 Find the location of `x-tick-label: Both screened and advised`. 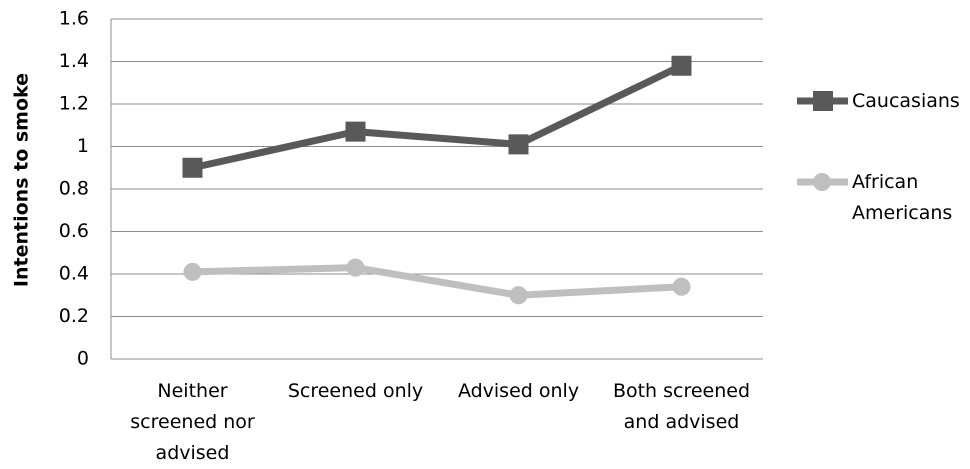

x-tick-label: Both screened and advised is located at coordinates (681, 406).